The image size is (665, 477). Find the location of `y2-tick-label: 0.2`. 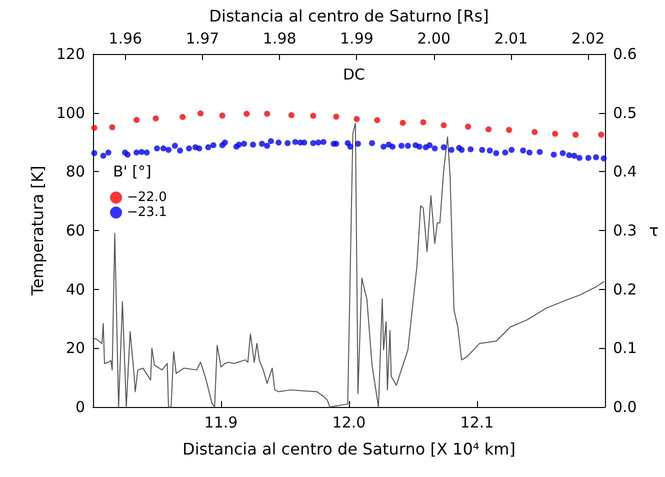

y2-tick-label: 0.2 is located at coordinates (625, 289).